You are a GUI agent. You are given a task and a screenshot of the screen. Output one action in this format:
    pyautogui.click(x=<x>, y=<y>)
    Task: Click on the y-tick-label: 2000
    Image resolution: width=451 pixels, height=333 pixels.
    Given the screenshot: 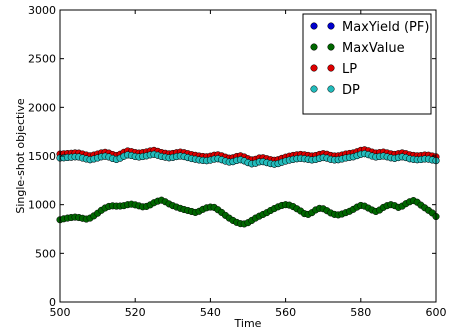 What is the action you would take?
    pyautogui.click(x=42, y=107)
    